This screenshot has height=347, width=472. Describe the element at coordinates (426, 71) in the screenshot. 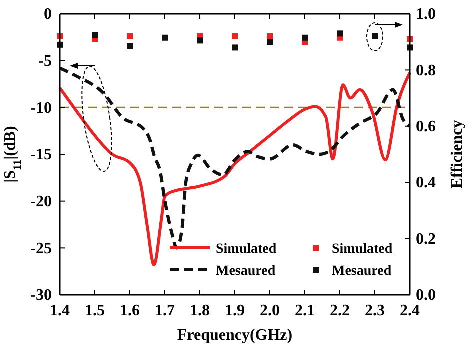

I see `y2-tick-label: 0.8` at that location.